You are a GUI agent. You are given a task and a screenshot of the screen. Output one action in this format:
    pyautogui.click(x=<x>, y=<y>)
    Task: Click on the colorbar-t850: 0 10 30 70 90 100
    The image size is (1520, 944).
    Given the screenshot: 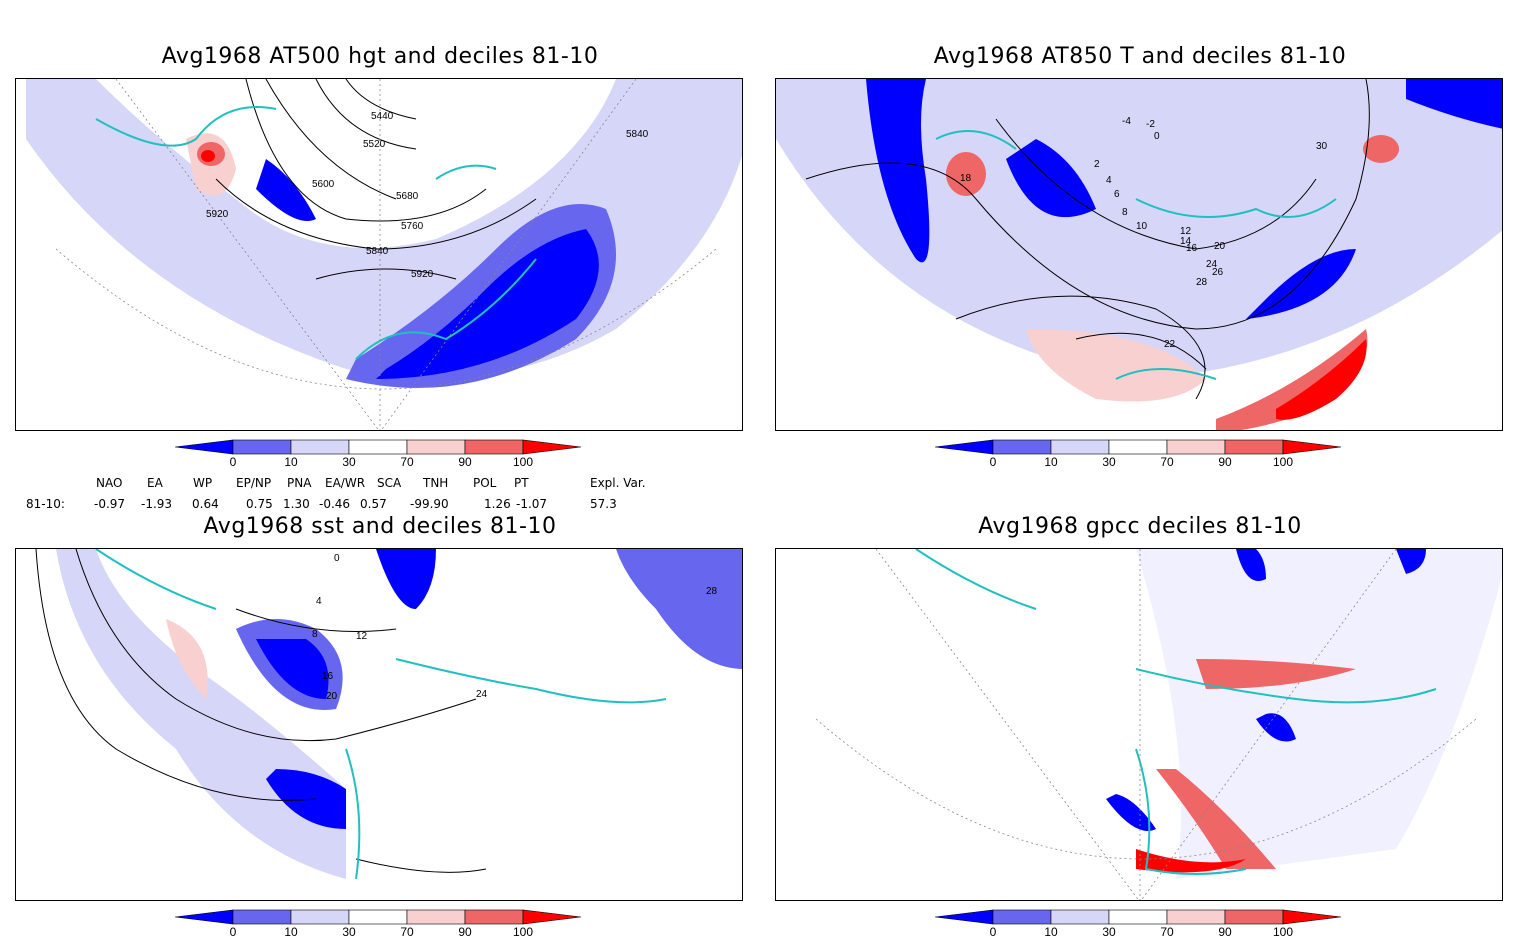 What is the action you would take?
    pyautogui.click(x=1144, y=456)
    